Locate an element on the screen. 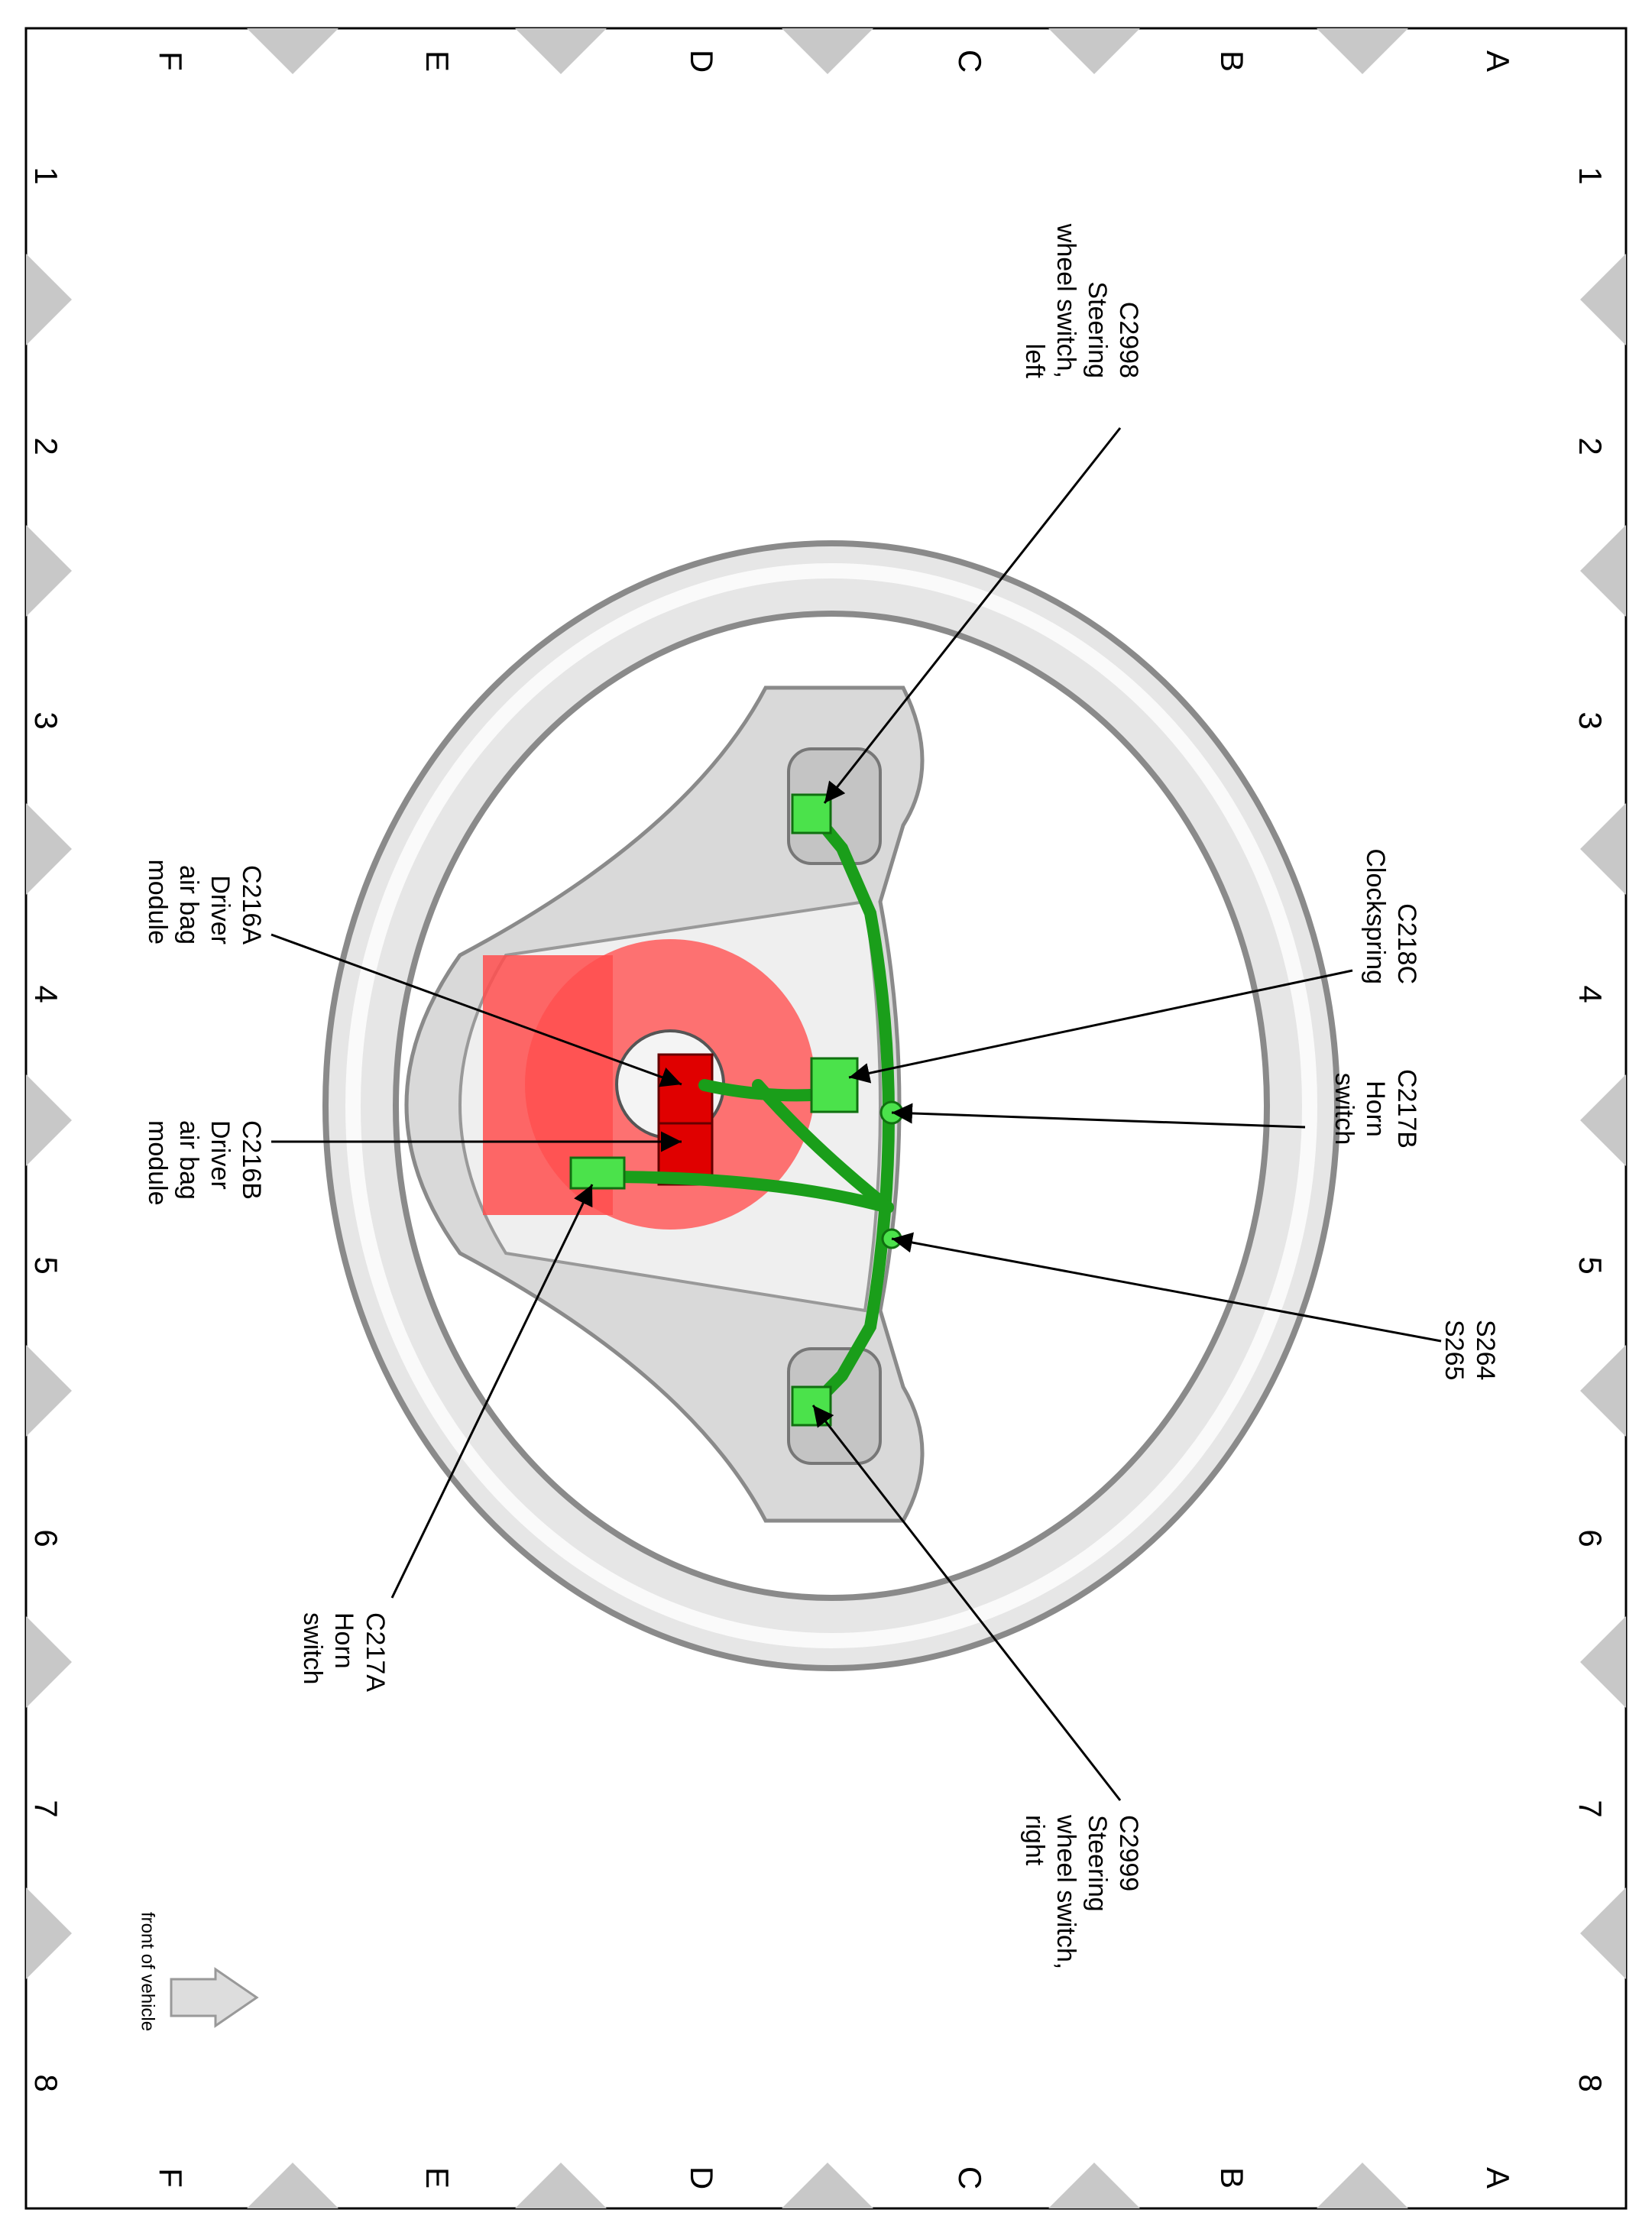 The image size is (1652, 2239). connectors is located at coordinates (736, 1110).